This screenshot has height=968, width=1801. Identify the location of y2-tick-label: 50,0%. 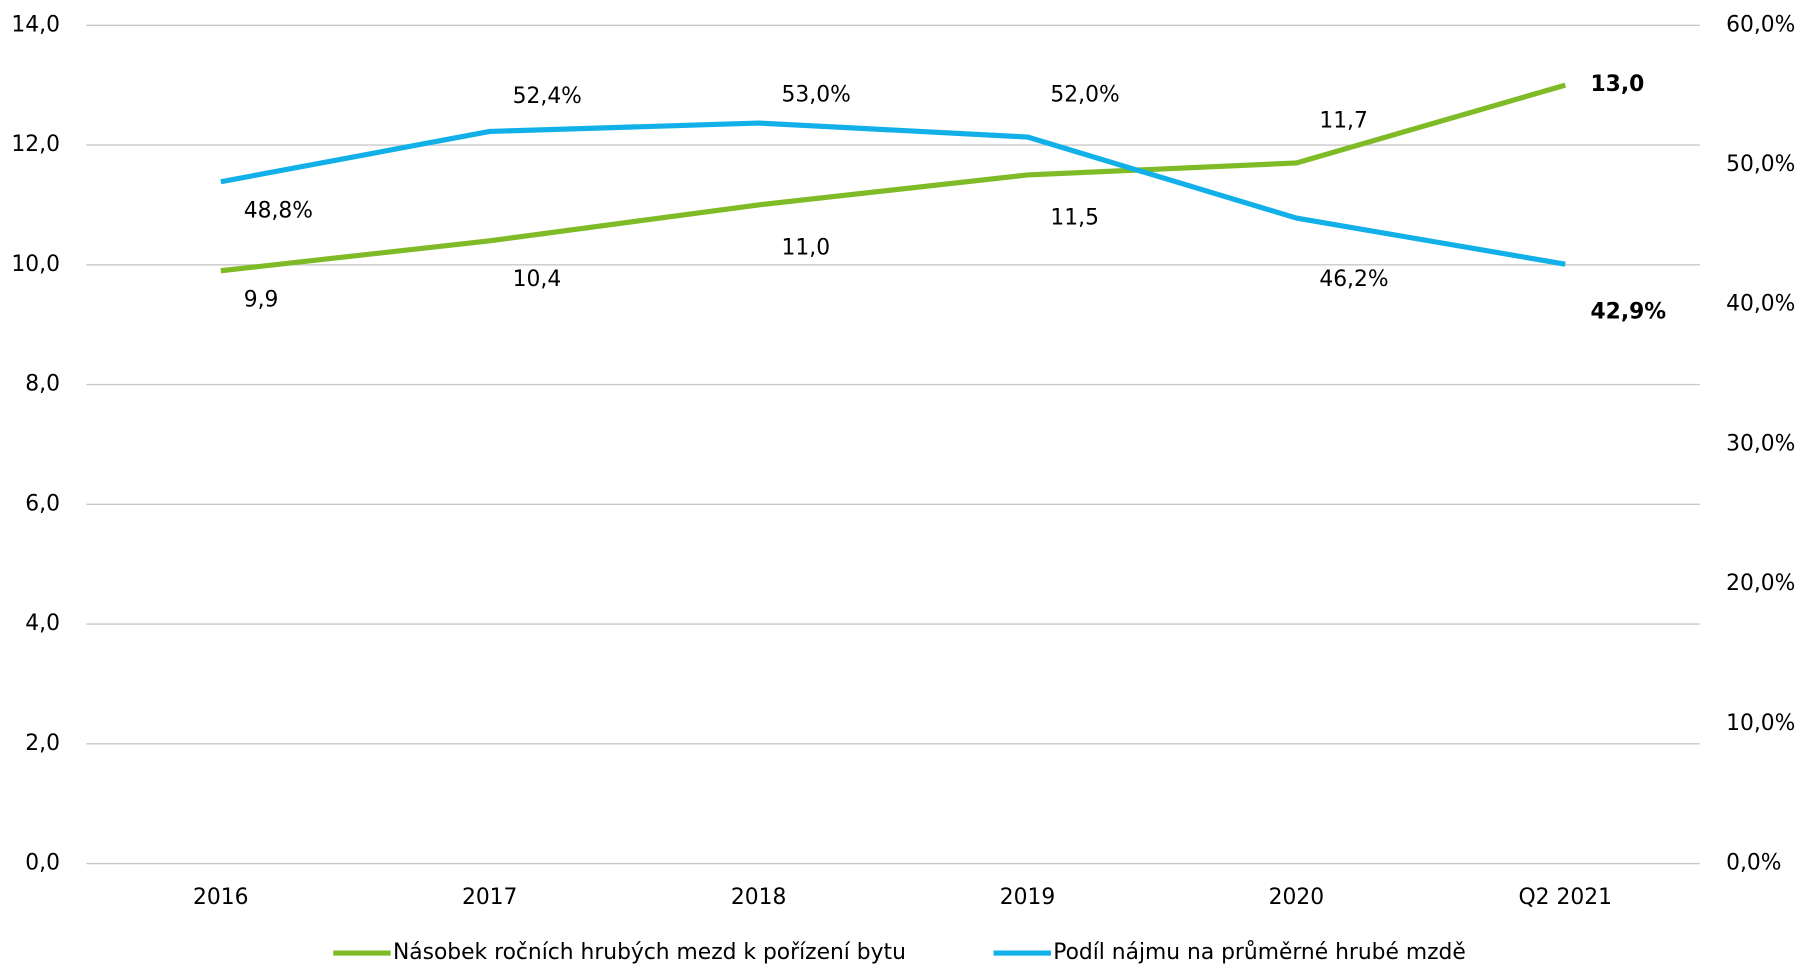
(1760, 164).